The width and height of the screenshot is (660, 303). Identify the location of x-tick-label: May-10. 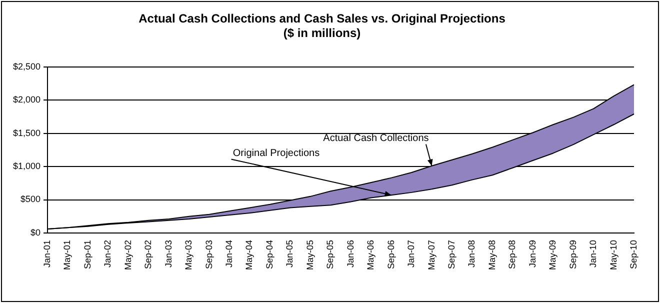
(613, 255).